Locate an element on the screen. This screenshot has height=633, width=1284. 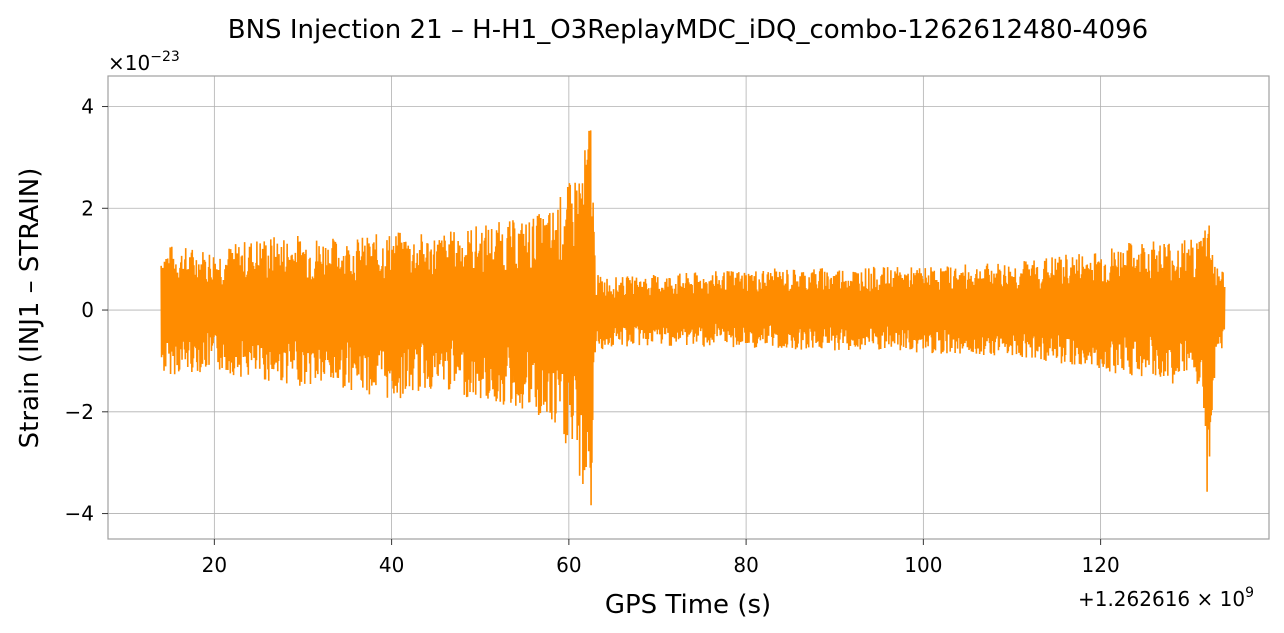
x-axis-label: GPS Time (s) is located at coordinates (688, 605).